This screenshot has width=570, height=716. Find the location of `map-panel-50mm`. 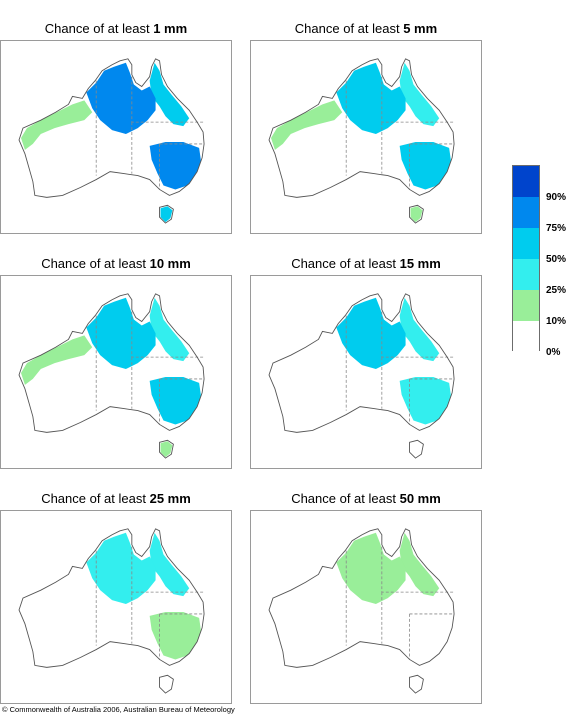

map-panel-50mm is located at coordinates (366, 607).